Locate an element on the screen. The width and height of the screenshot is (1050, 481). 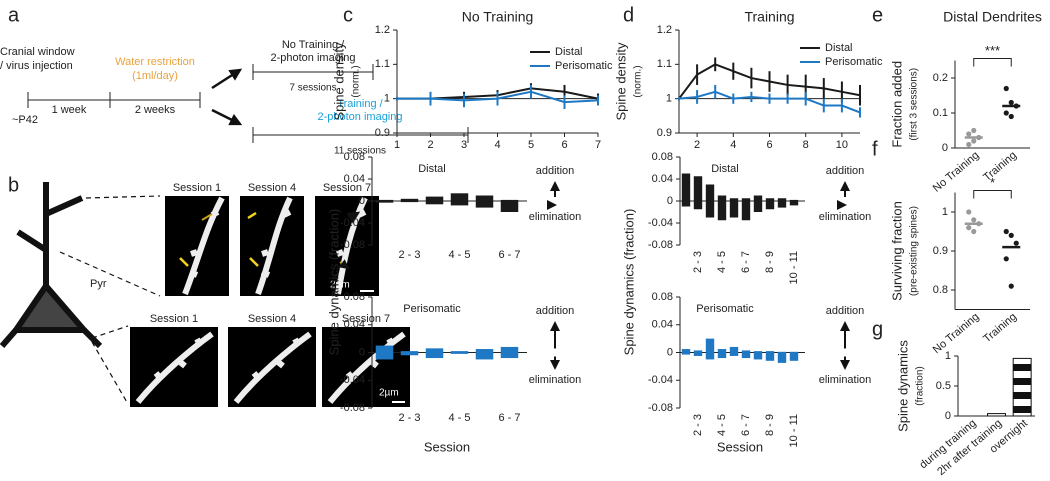
timeline-label: No Training / is located at coordinates (313, 45).